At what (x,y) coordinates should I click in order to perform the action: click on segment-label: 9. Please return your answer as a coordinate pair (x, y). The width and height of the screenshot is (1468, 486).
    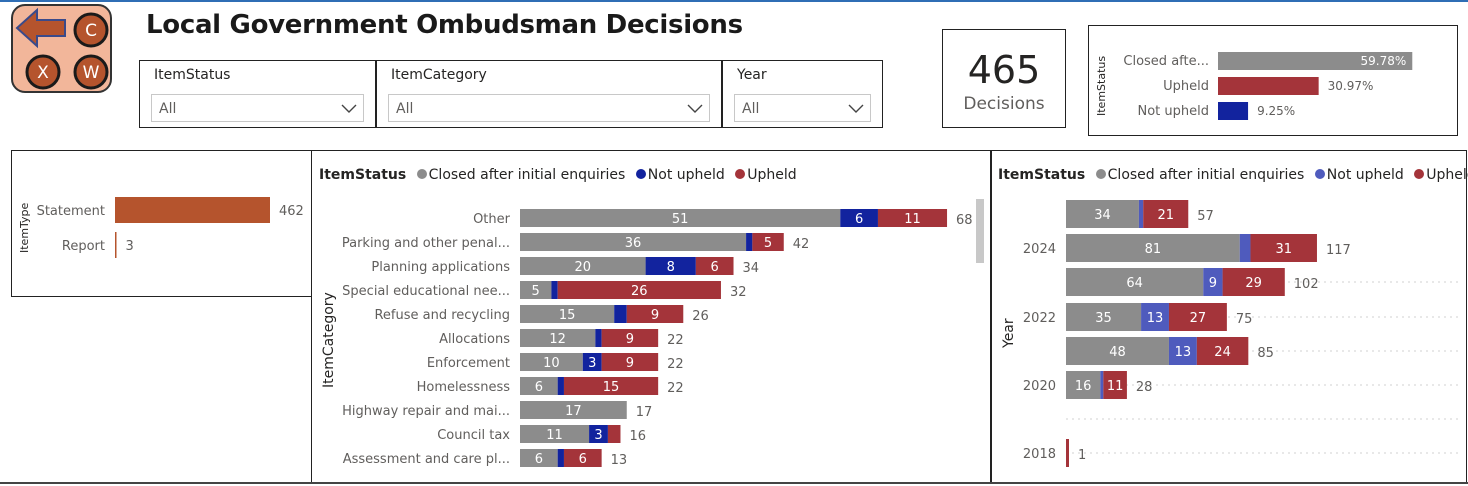
    Looking at the image, I should click on (630, 363).